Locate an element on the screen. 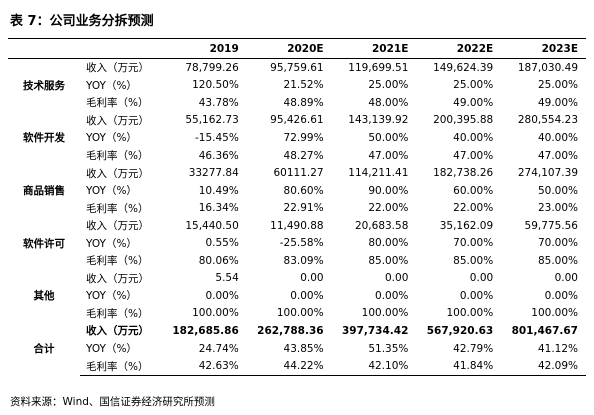  table-row: YOY（%） 0.55% -25.58% 80.00% 70.00% 70.00% is located at coordinates (297, 243).